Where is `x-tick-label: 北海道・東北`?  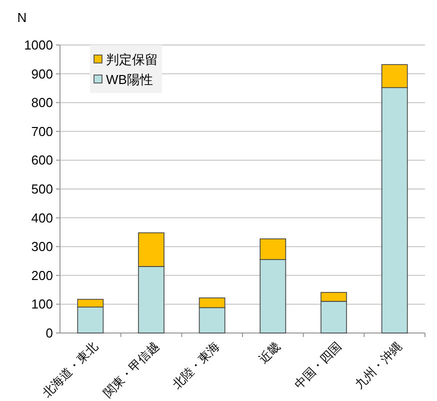
x-tick-label: 北海道・東北 is located at coordinates (70, 369).